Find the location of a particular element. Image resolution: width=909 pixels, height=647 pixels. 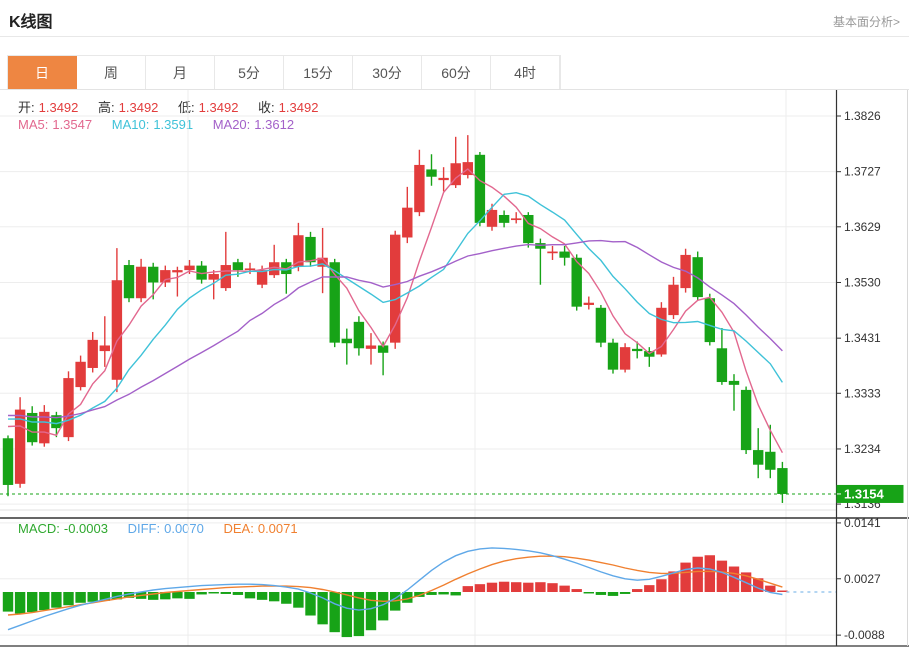

tab-day: 日 is located at coordinates (42, 73).